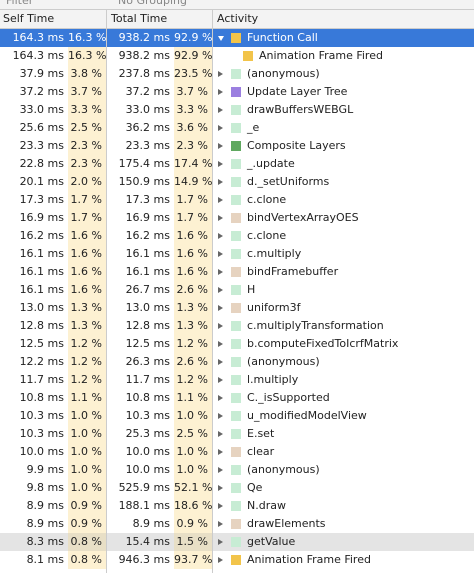 This screenshot has width=474, height=573. What do you see at coordinates (86, 451) in the screenshot?
I see `self-percent: 1.0 %` at bounding box center [86, 451].